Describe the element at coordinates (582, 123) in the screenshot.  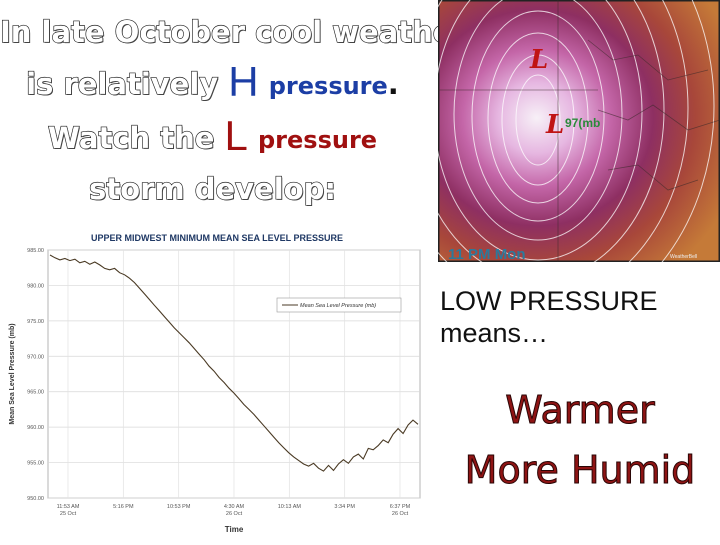
I see `map-pressure-label: 97(mb` at that location.